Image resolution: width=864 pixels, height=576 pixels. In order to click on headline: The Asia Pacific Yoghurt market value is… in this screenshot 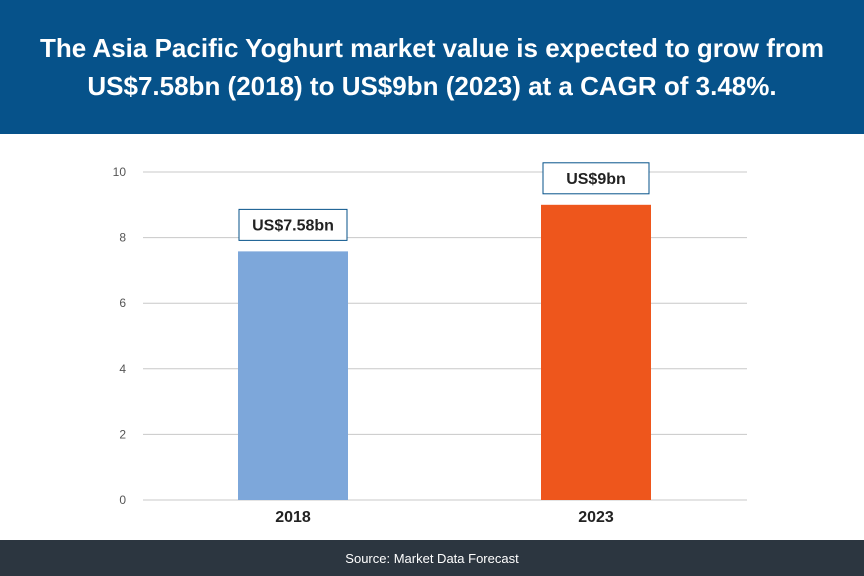, I will do `click(432, 67)`.